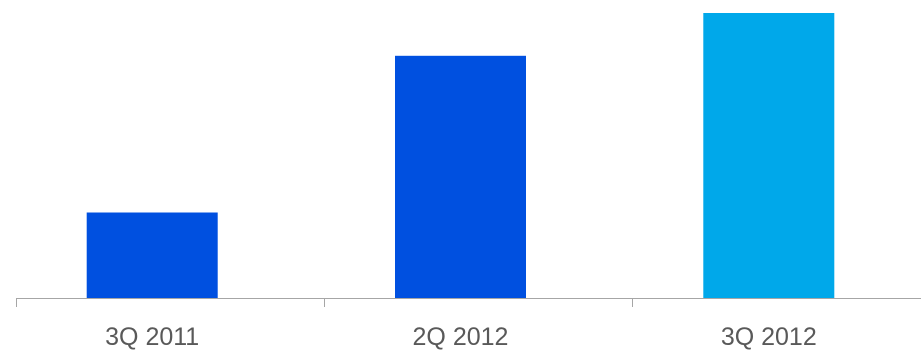 The image size is (921, 356). I want to click on bar-2q-2012, so click(460, 177).